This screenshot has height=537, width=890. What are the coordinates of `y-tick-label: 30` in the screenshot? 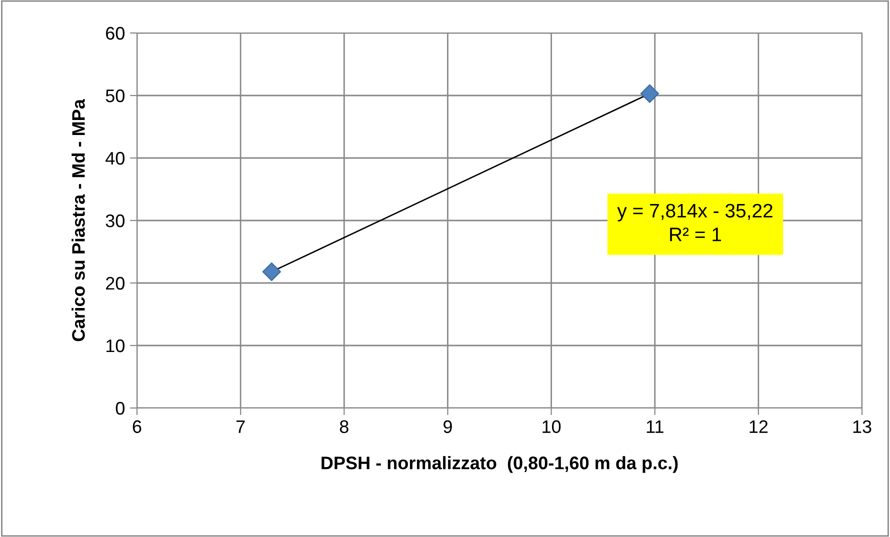 It's located at (115, 221).